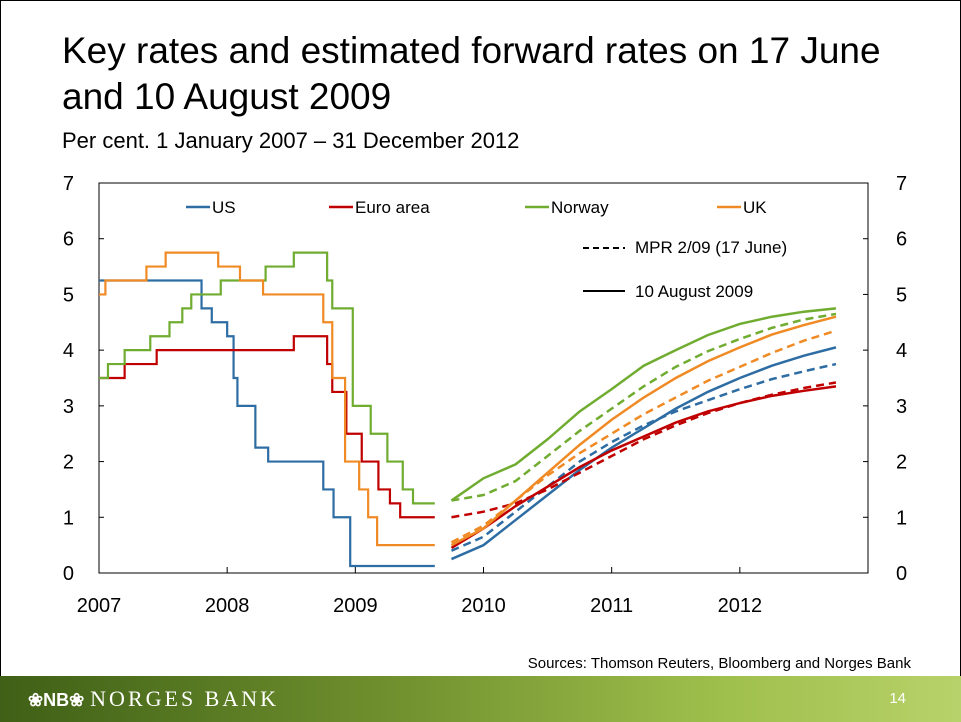 This screenshot has width=961, height=722. I want to click on x-tick-label: 2008, so click(227, 606).